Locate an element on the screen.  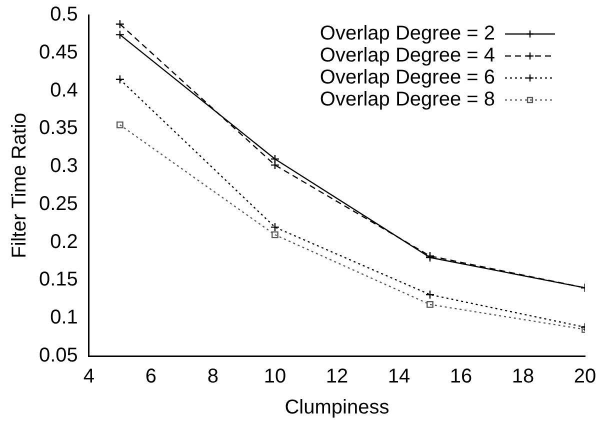
x-tick-label: 18 is located at coordinates (523, 377).